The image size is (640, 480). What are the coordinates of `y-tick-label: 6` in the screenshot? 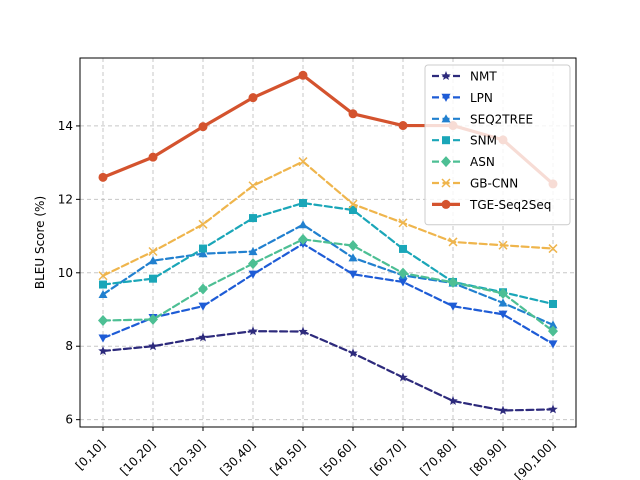 It's located at (69, 420).